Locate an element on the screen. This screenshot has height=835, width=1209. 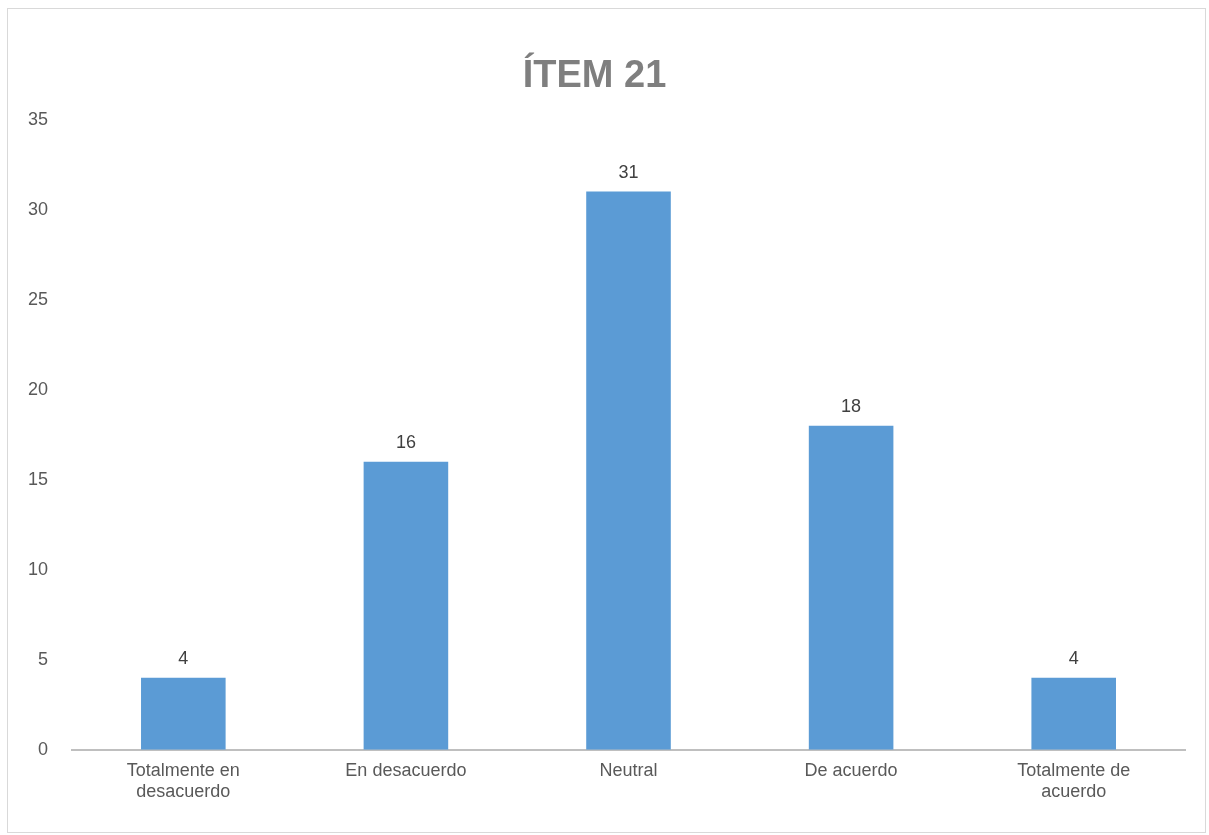
x-tick-label: Totalmente en desacuerdo is located at coordinates (183, 780).